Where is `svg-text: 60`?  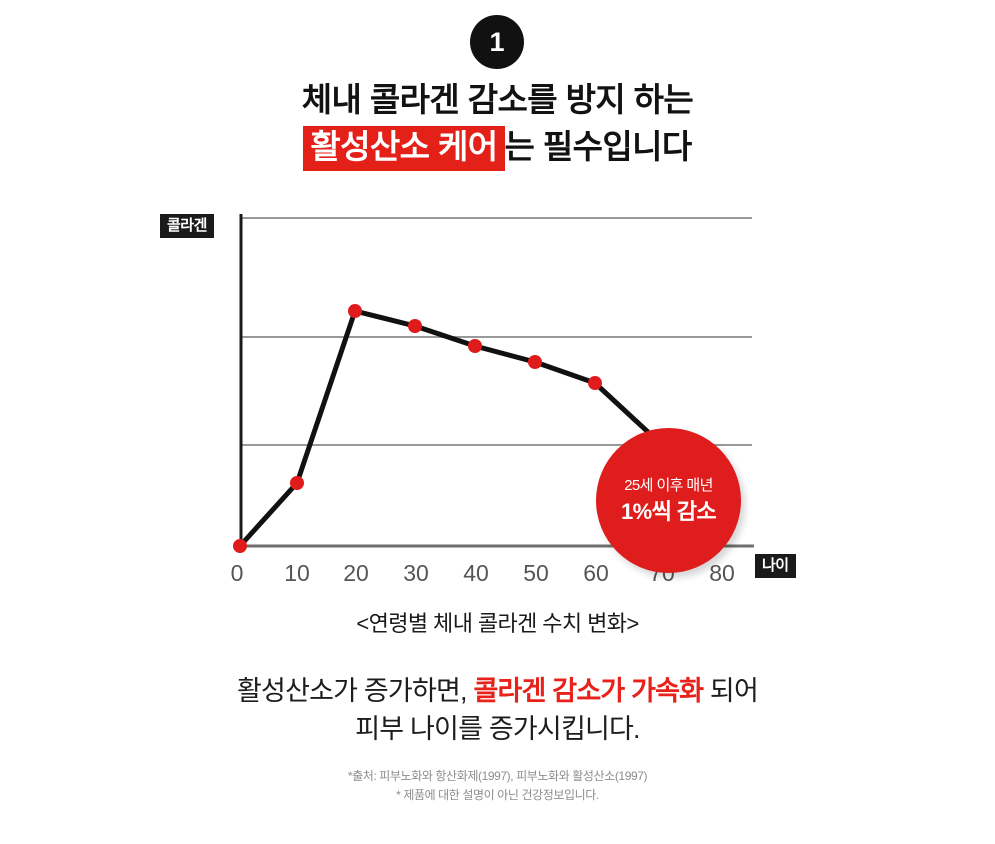
svg-text: 60 is located at coordinates (596, 573).